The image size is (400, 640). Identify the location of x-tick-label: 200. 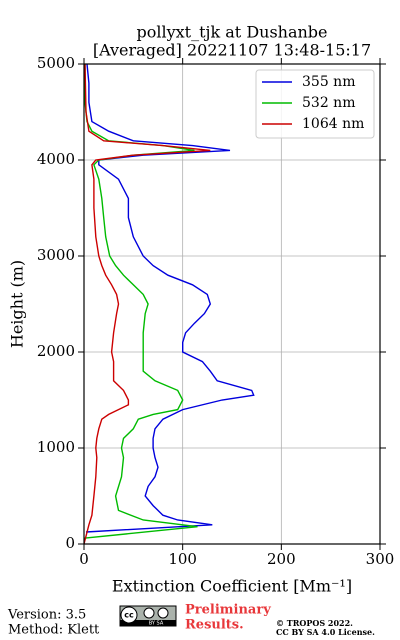
(281, 559).